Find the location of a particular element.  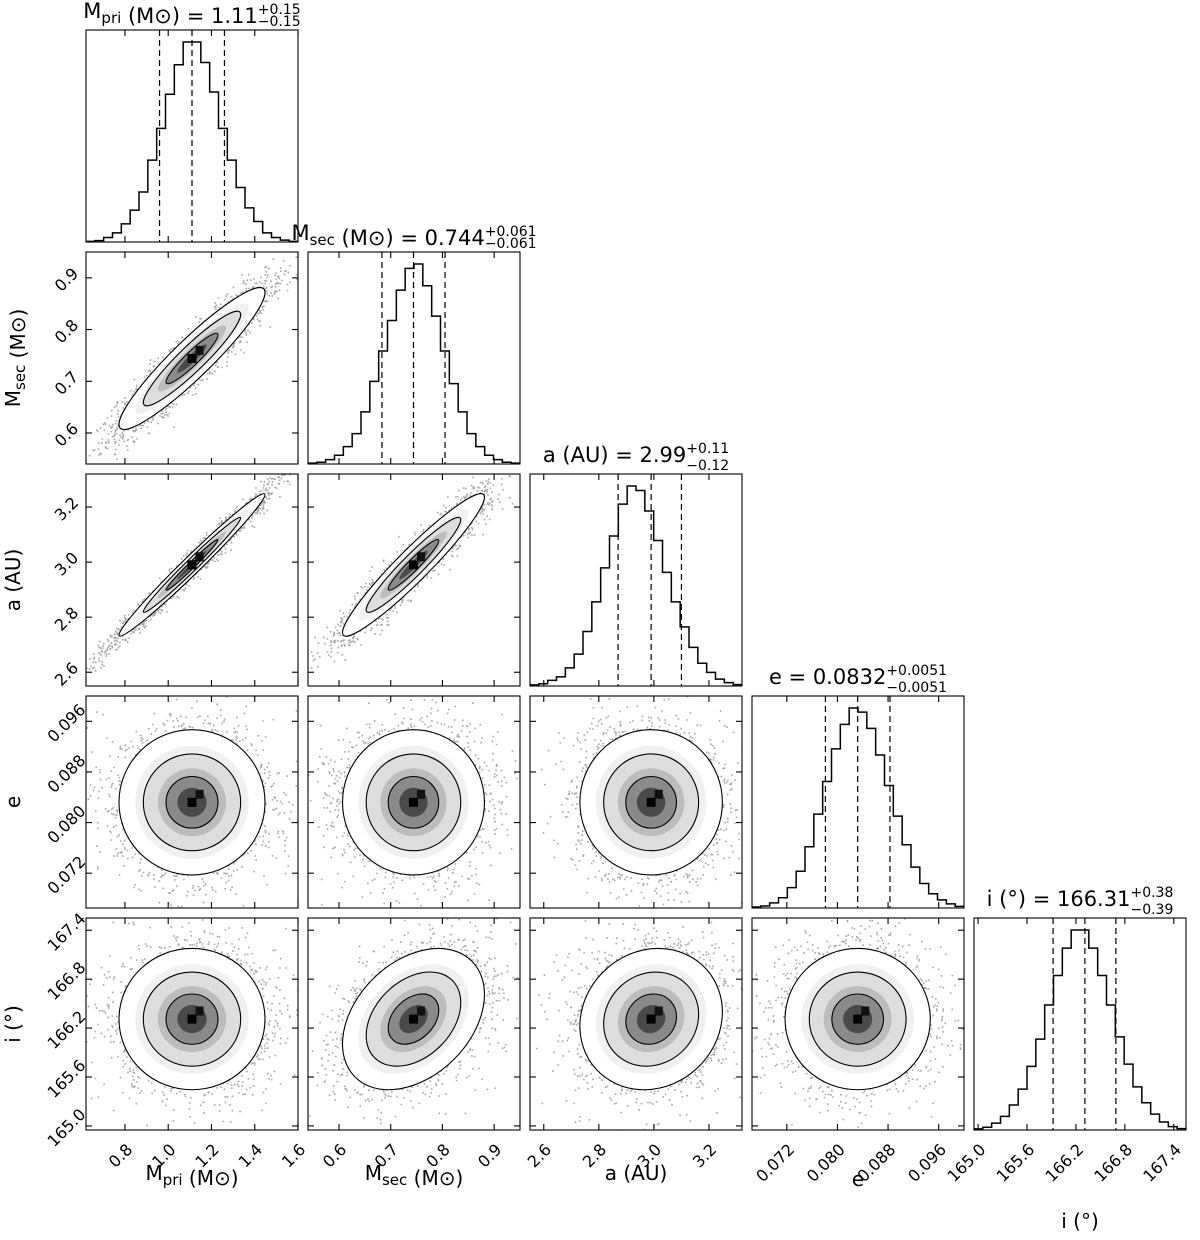

y-axis-label-a: a (AU) is located at coordinates (13, 580).